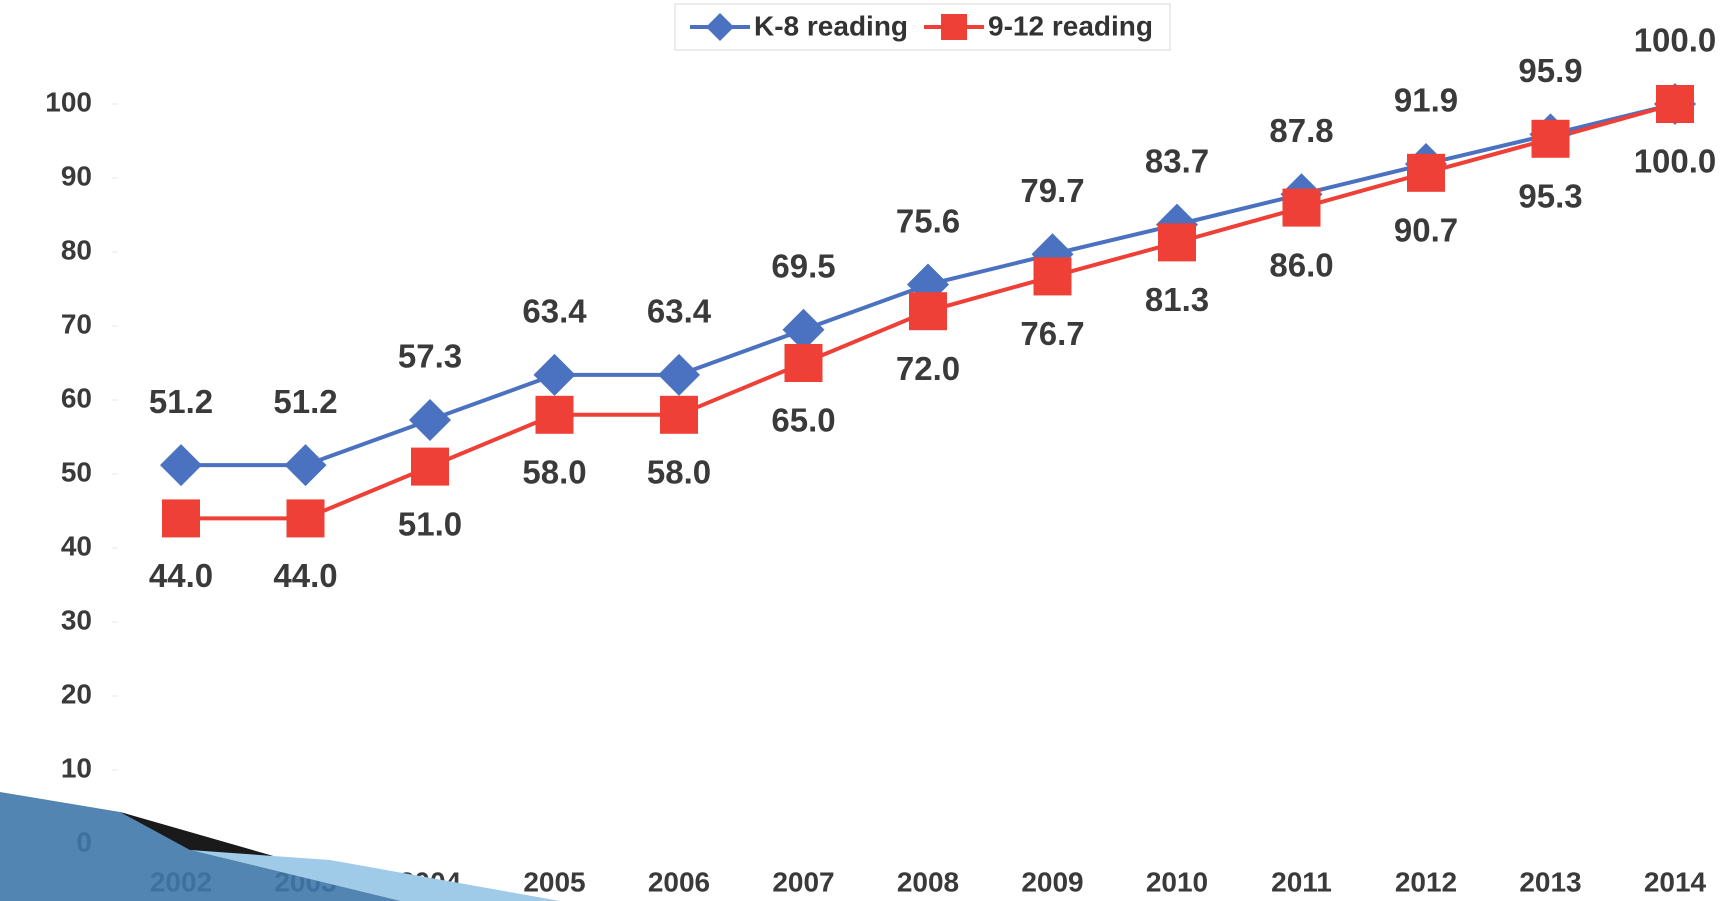  Describe the element at coordinates (76, 767) in the screenshot. I see `y-tick-label: 10` at that location.